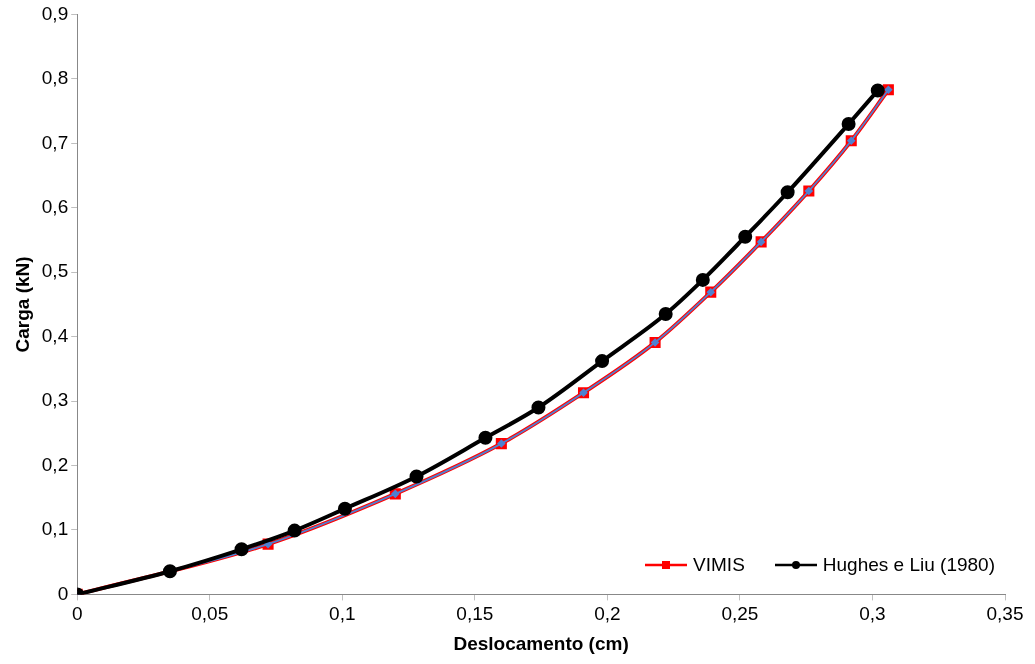 This screenshot has width=1035, height=664. I want to click on x-tick-label: 0,3, so click(872, 614).